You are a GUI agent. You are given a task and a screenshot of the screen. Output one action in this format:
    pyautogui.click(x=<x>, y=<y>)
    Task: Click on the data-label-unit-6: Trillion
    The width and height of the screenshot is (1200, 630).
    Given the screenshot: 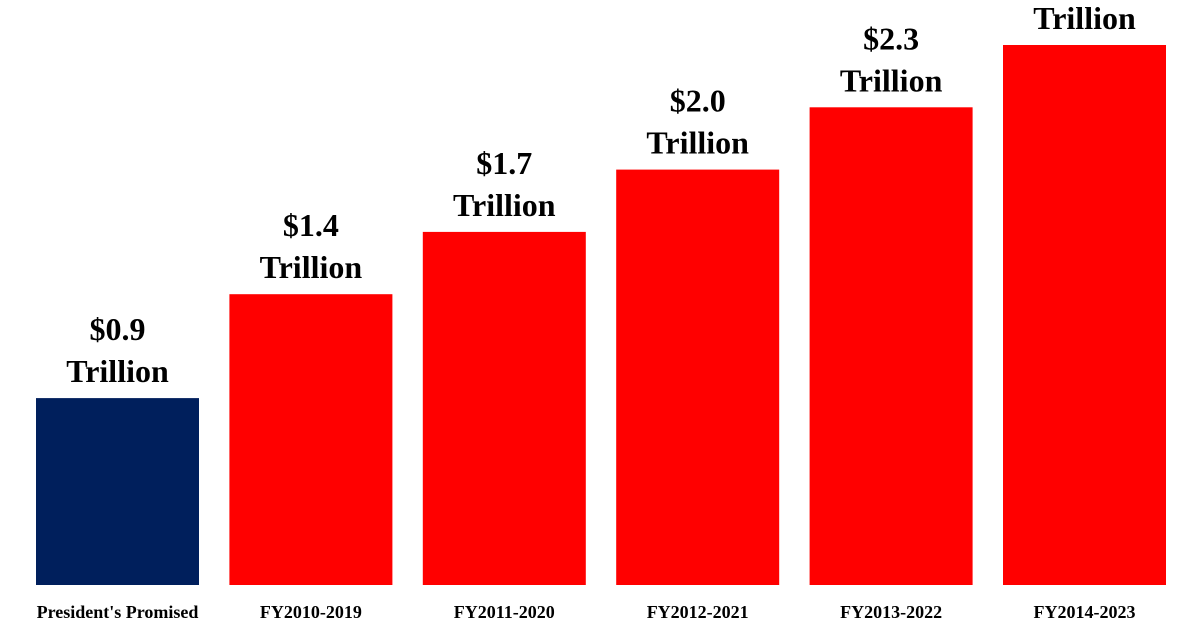 What is the action you would take?
    pyautogui.click(x=1084, y=18)
    